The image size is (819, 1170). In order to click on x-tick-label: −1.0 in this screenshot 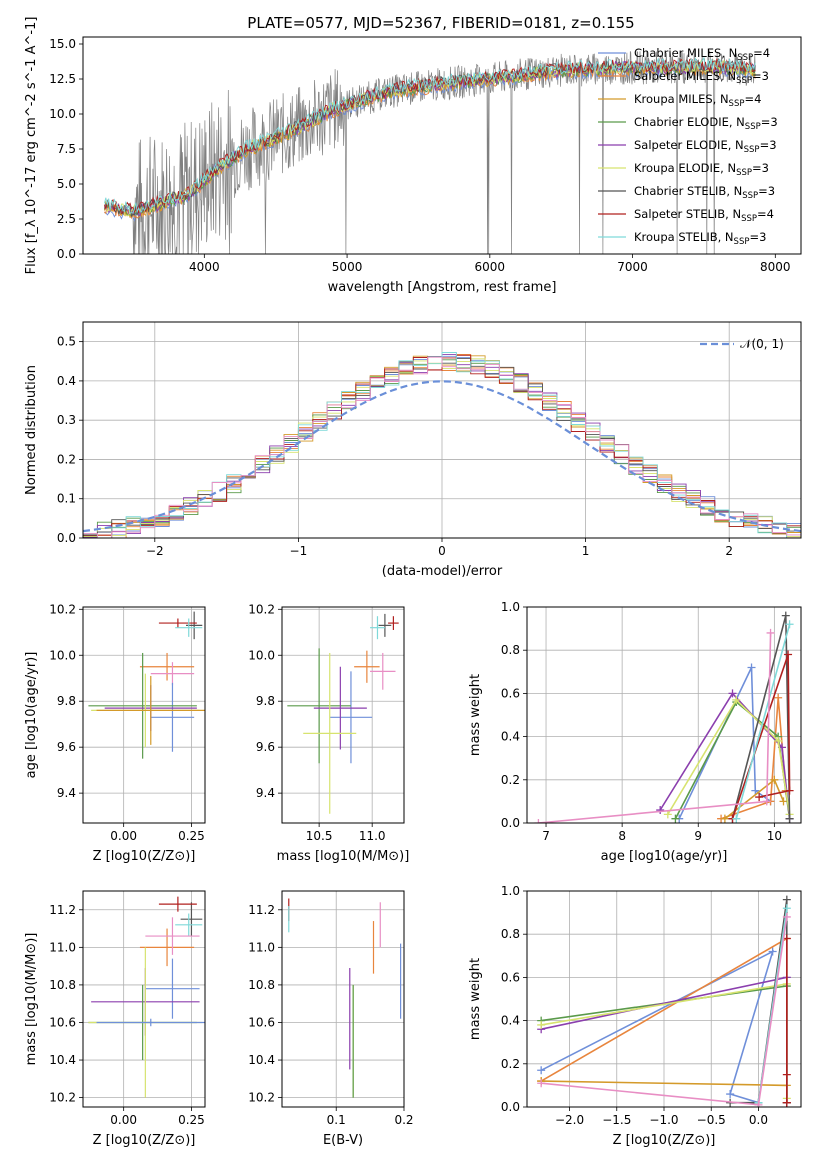, I will do `click(663, 1120)`.